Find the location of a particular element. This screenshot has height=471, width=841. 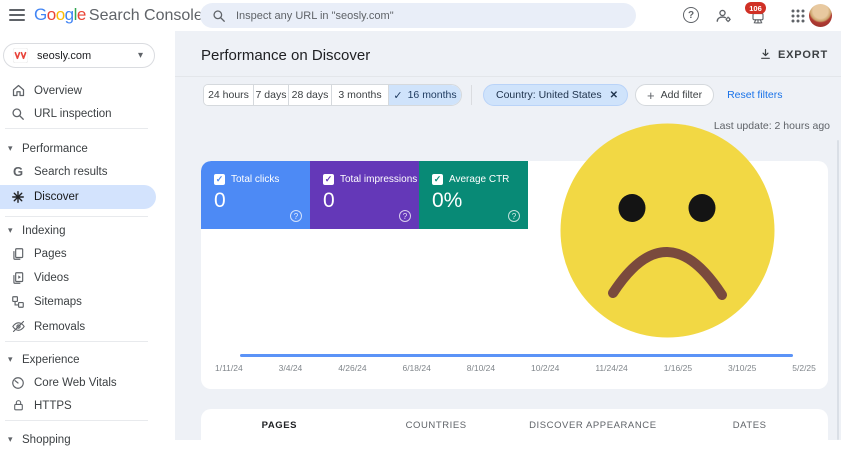

property-selector: seosly.com ▾ is located at coordinates (79, 55).